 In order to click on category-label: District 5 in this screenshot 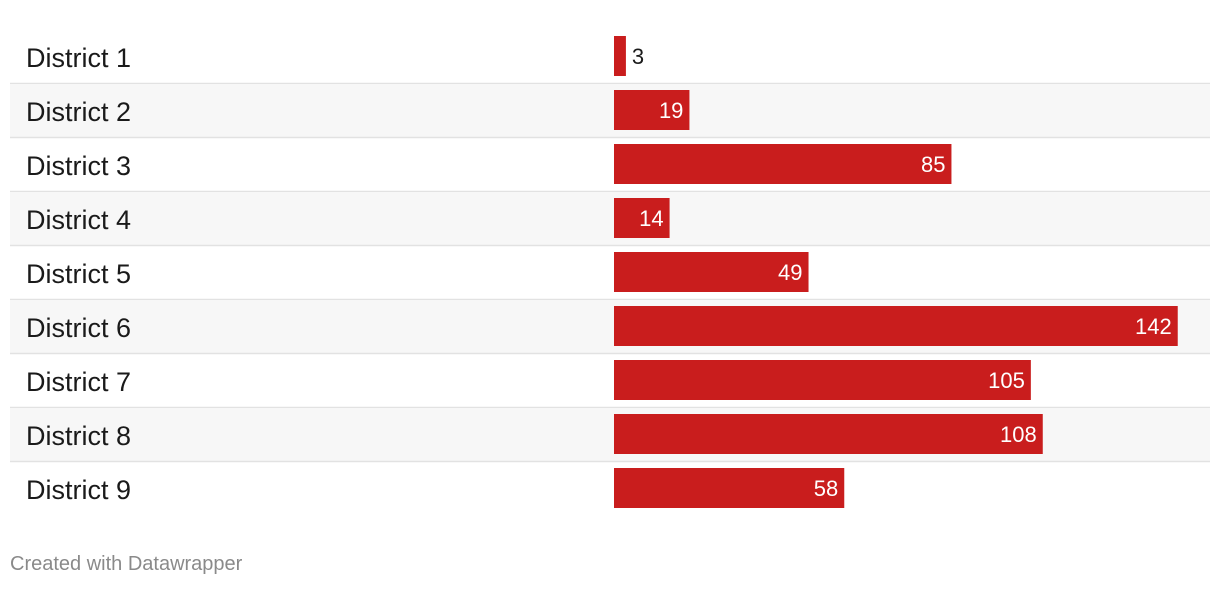, I will do `click(78, 274)`.